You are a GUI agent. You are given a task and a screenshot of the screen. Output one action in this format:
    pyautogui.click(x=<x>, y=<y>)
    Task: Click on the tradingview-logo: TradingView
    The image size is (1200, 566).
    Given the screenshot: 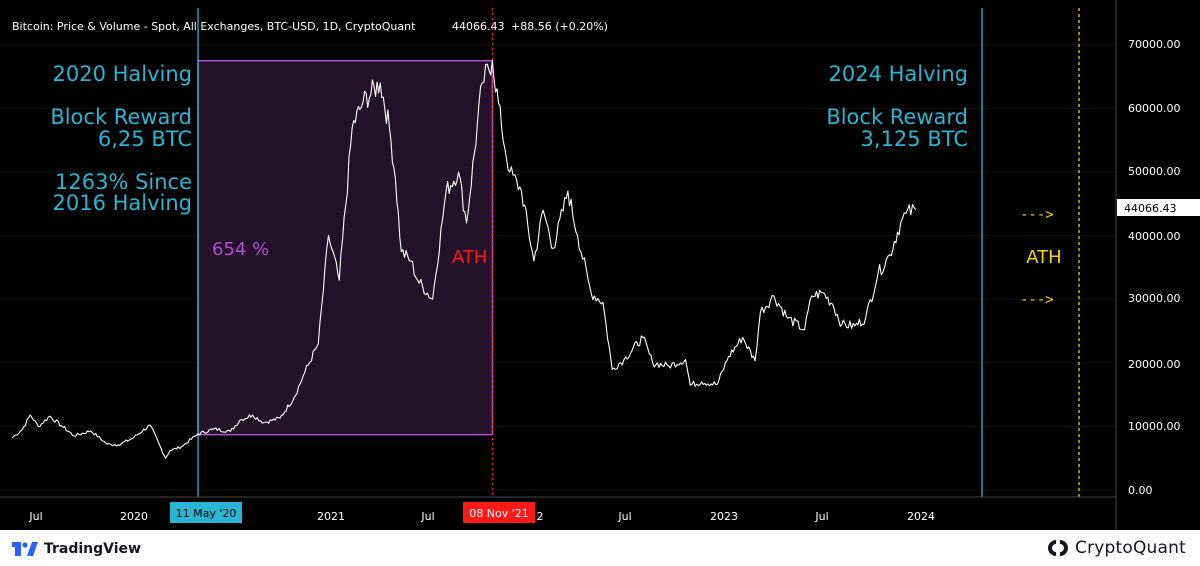 What is the action you would take?
    pyautogui.click(x=76, y=549)
    